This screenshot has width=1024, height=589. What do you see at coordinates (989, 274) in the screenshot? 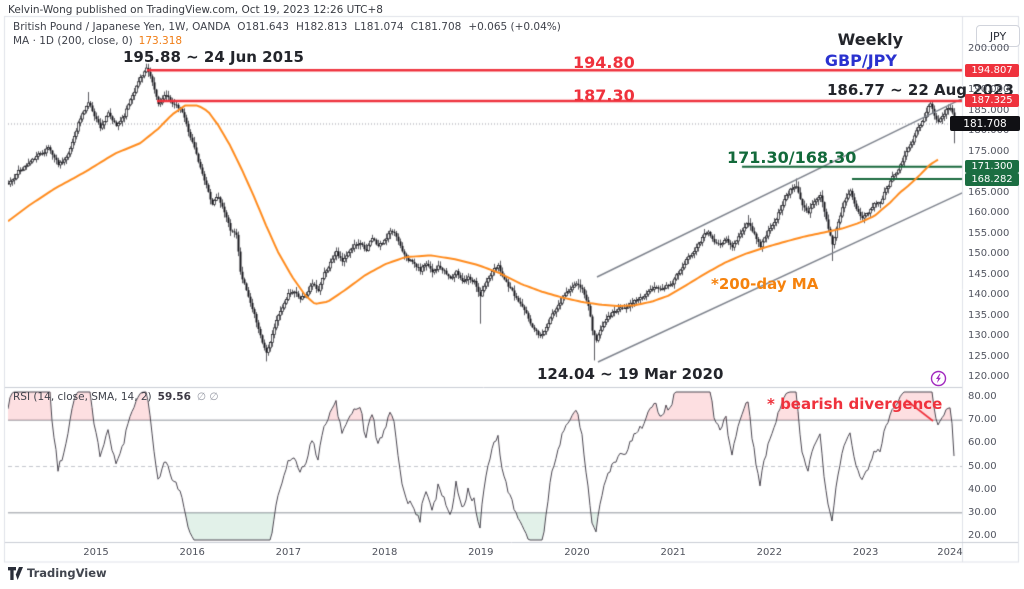
I see `price-tick-label: 145.000` at bounding box center [989, 274].